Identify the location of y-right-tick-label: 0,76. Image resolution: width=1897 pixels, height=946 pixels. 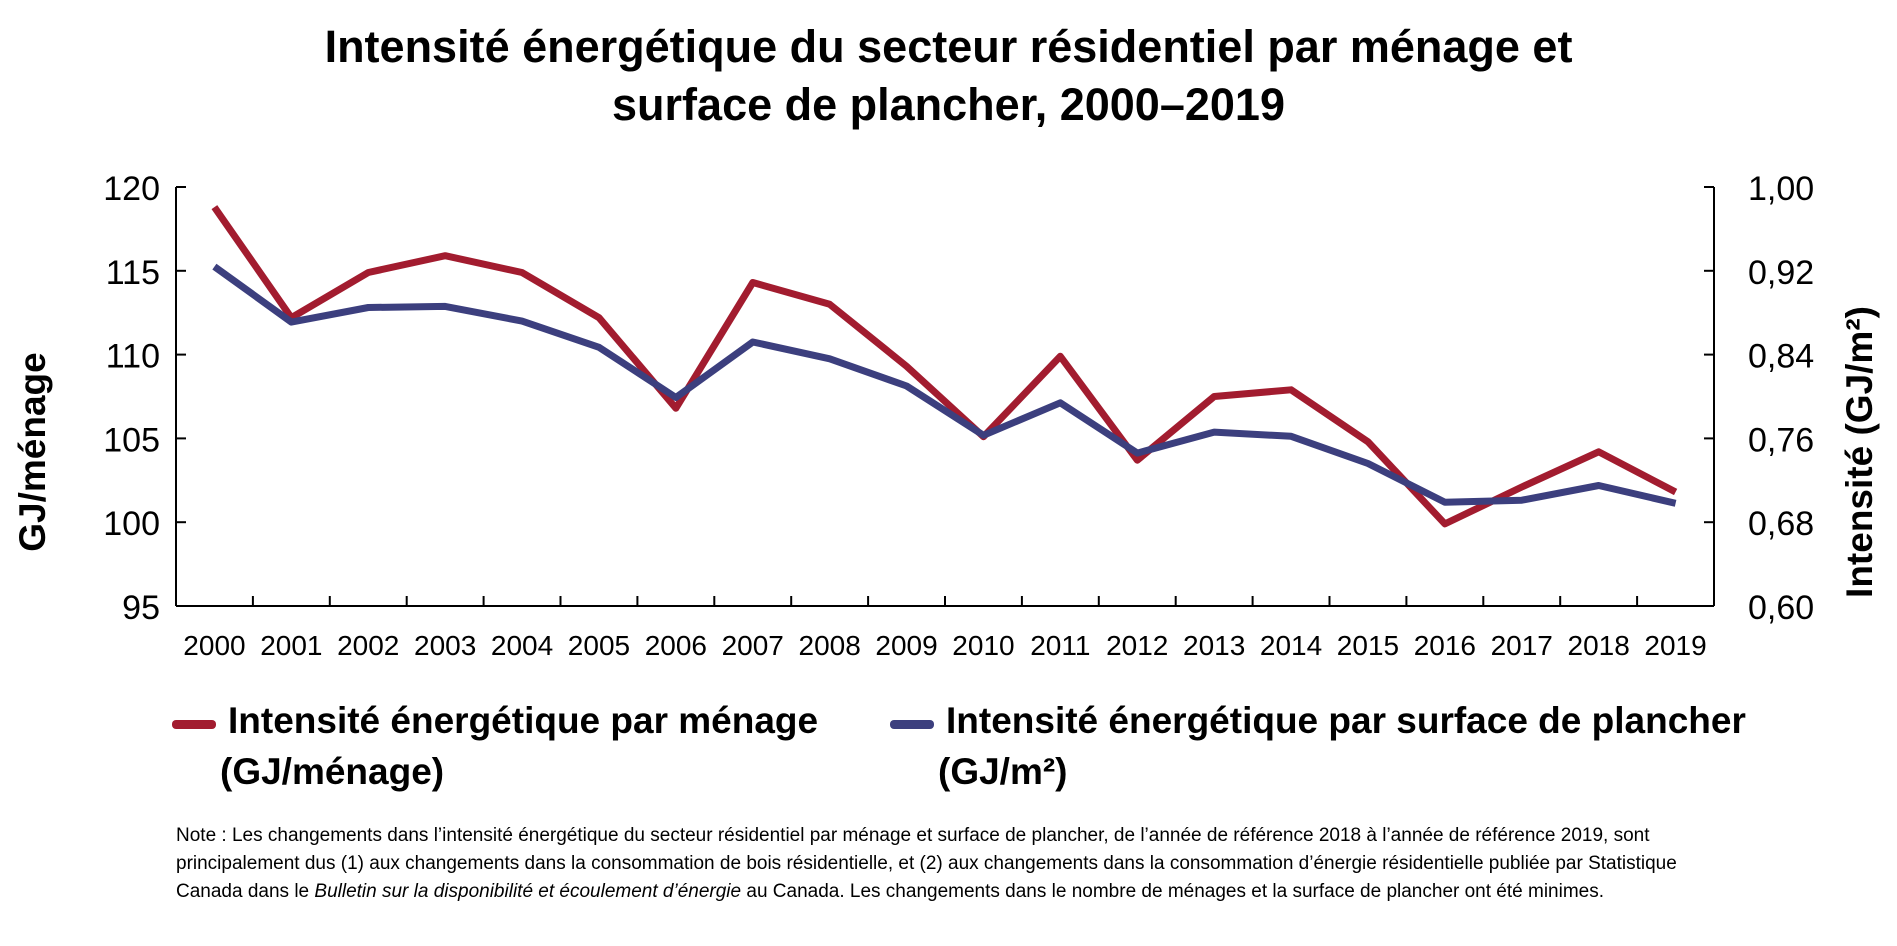
(1781, 440).